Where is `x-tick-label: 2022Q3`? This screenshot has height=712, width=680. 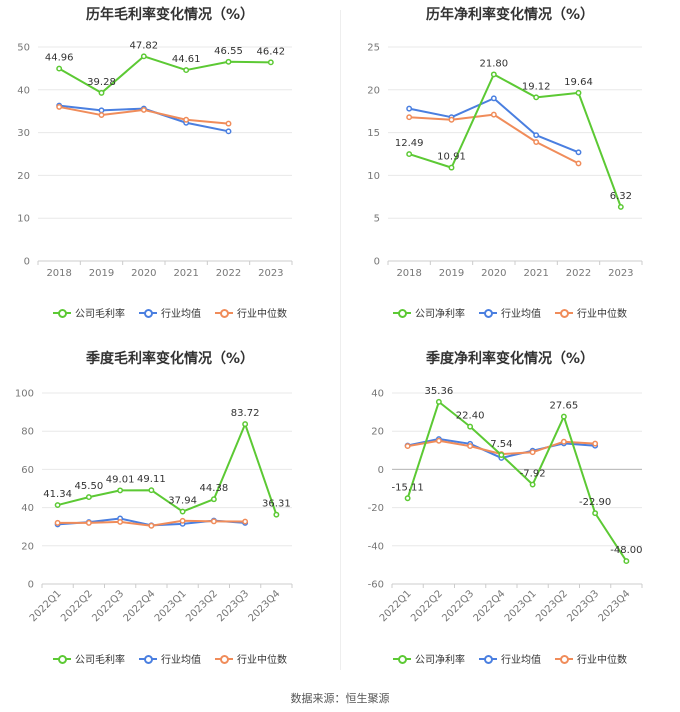
x-tick-label: 2022Q3 is located at coordinates (458, 606).